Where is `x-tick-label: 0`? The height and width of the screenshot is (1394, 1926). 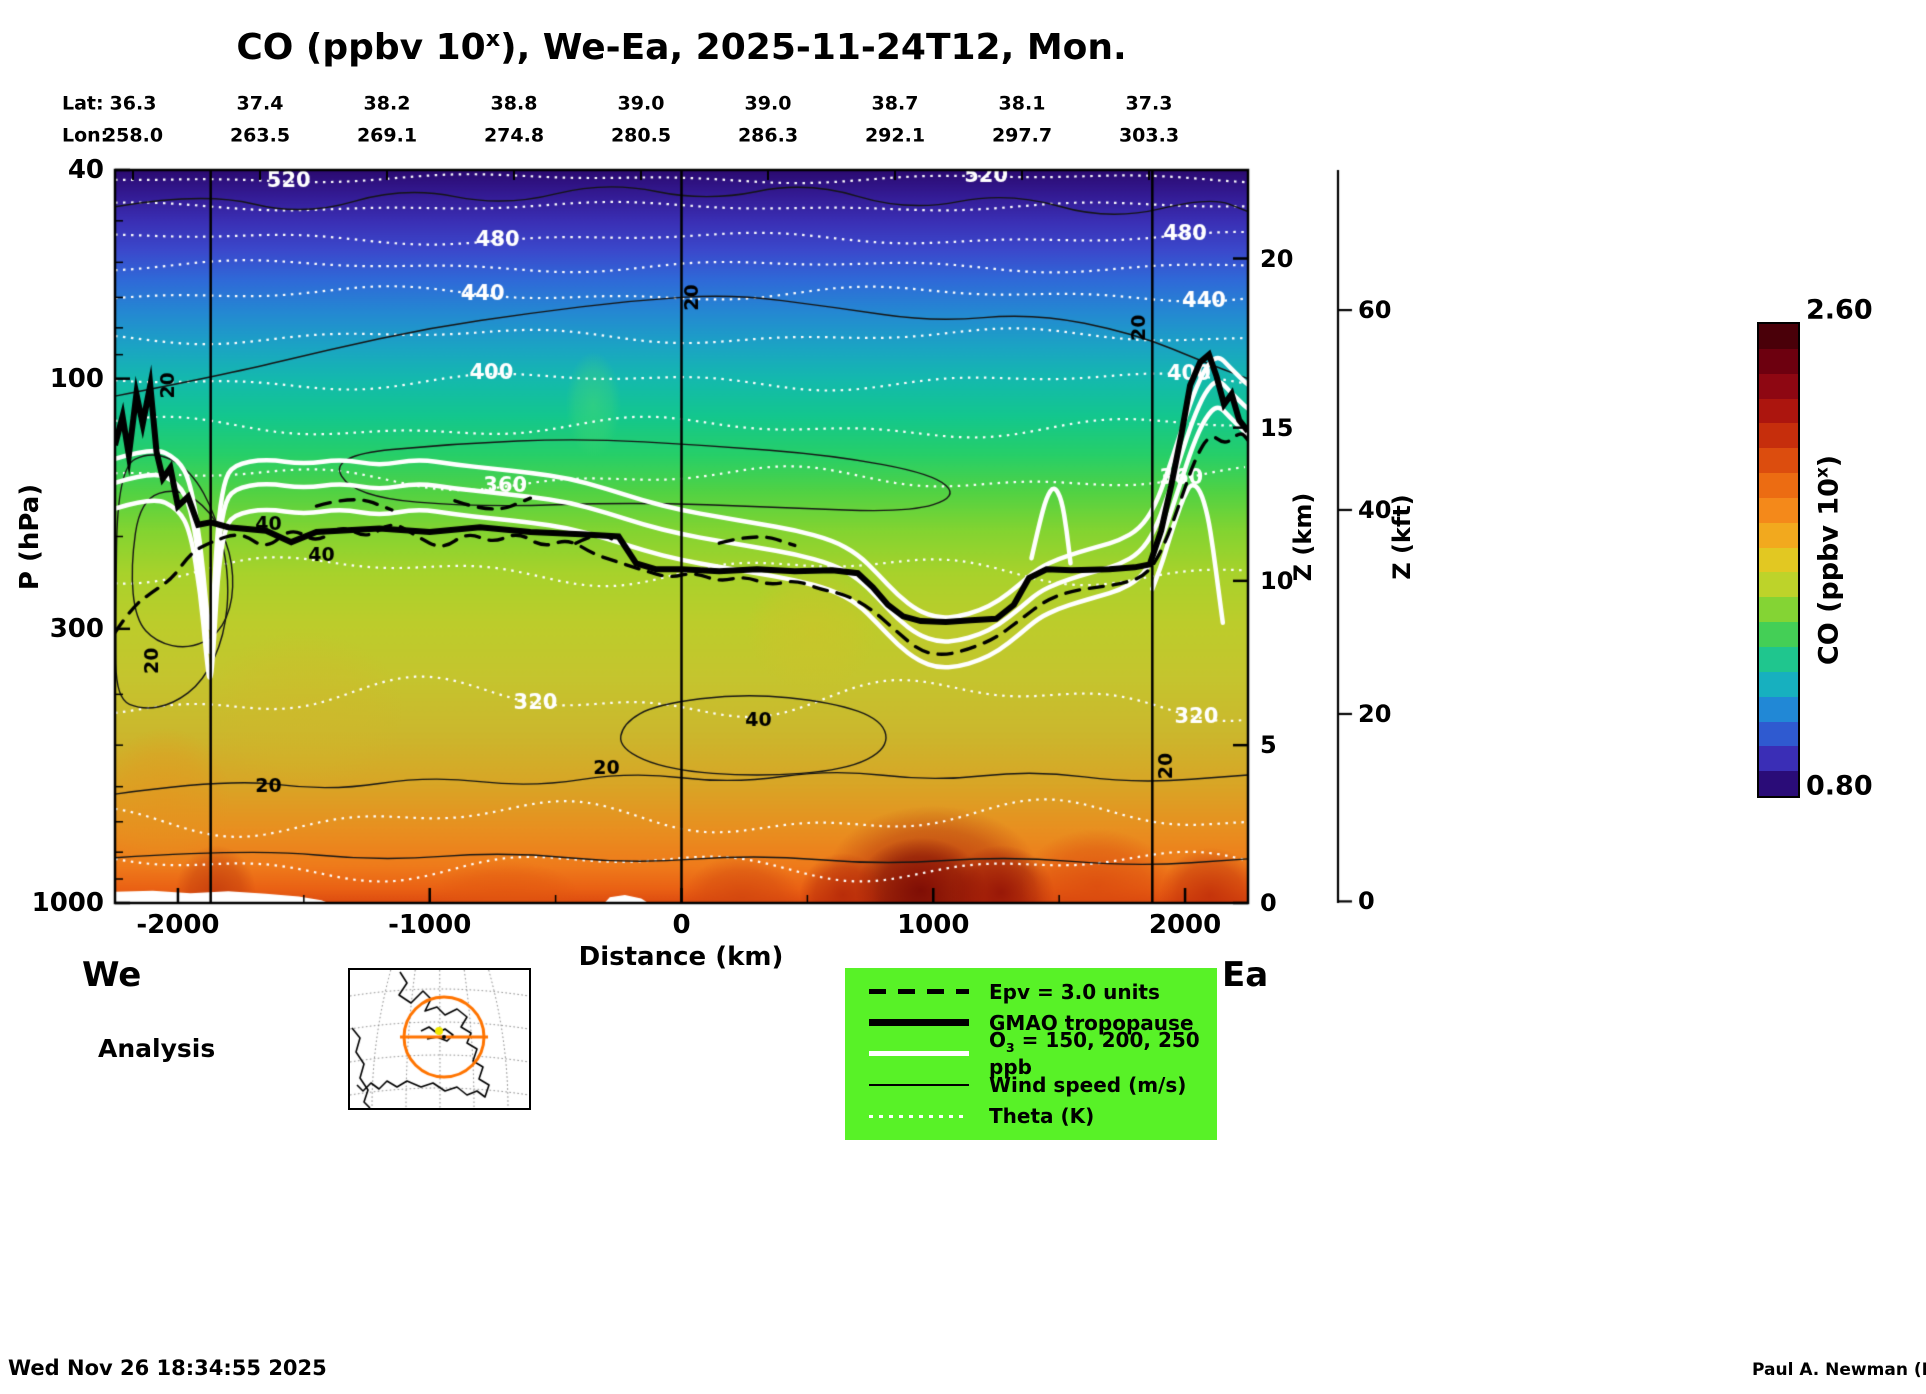
x-tick-label: 0 is located at coordinates (681, 925).